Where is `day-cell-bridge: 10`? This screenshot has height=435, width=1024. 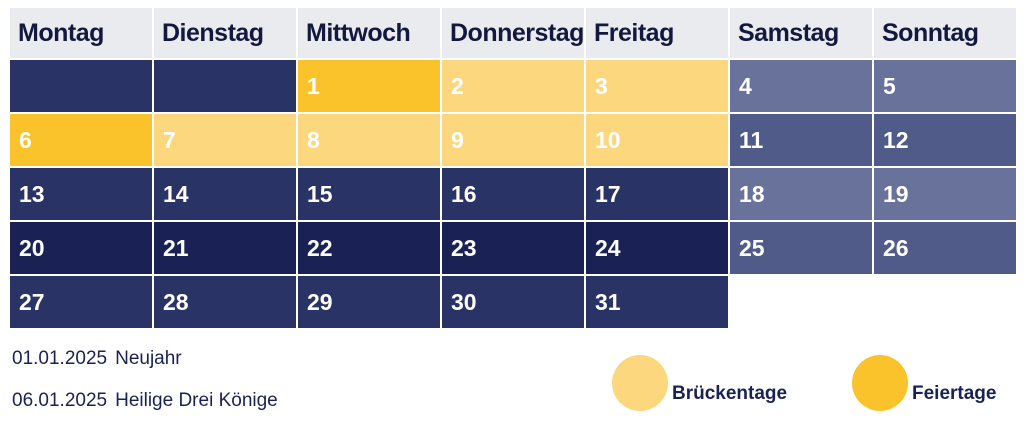
day-cell-bridge: 10 is located at coordinates (657, 140).